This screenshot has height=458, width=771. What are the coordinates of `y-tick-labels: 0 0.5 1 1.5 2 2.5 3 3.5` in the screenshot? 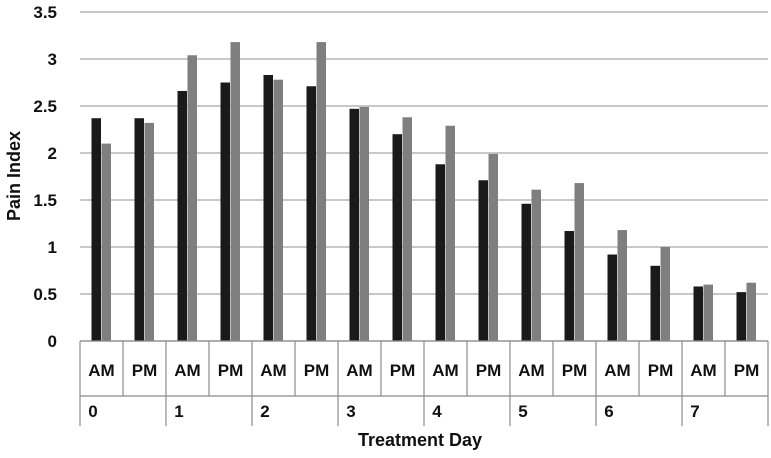 It's located at (45, 177).